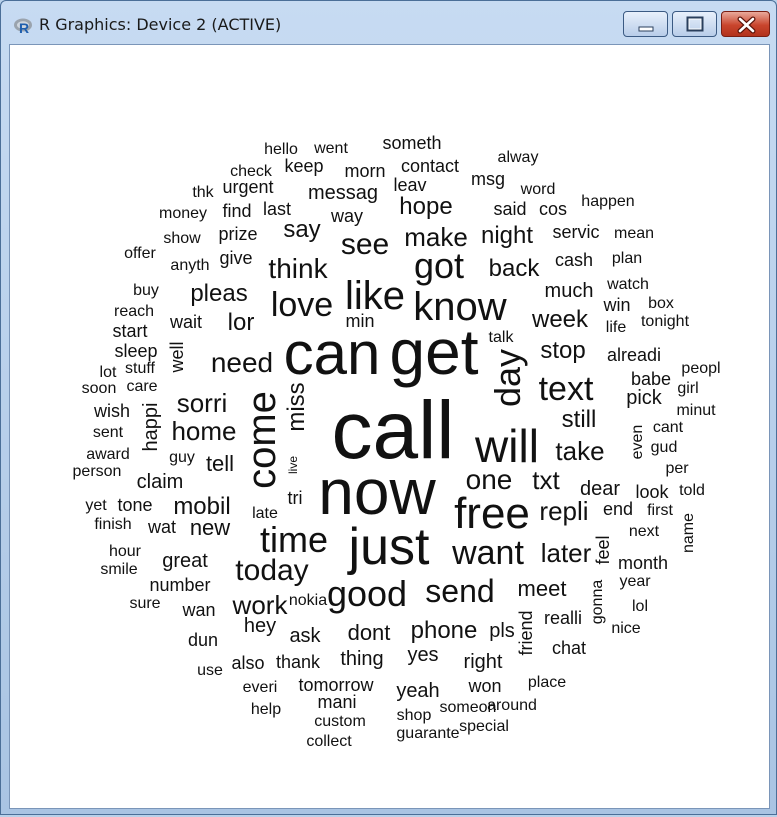 The width and height of the screenshot is (777, 817). I want to click on word-live: live, so click(293, 465).